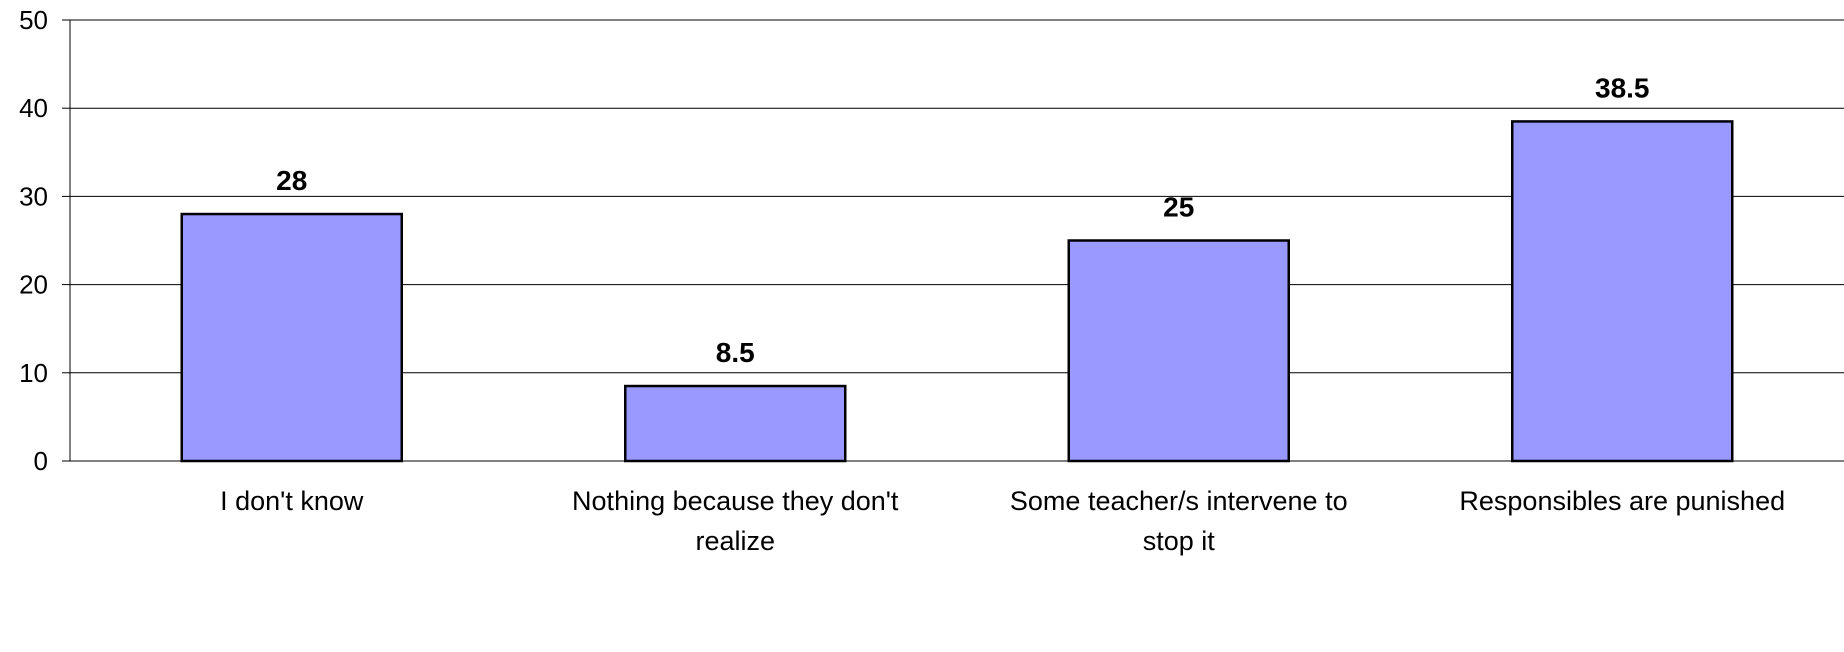  I want to click on data-label: 38.5, so click(1622, 87).